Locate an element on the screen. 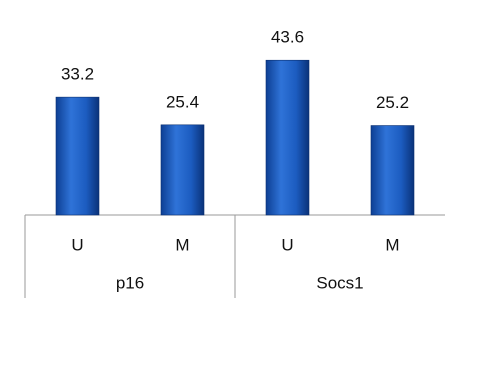 This screenshot has width=500, height=365. group-label: Socs1 is located at coordinates (339, 282).